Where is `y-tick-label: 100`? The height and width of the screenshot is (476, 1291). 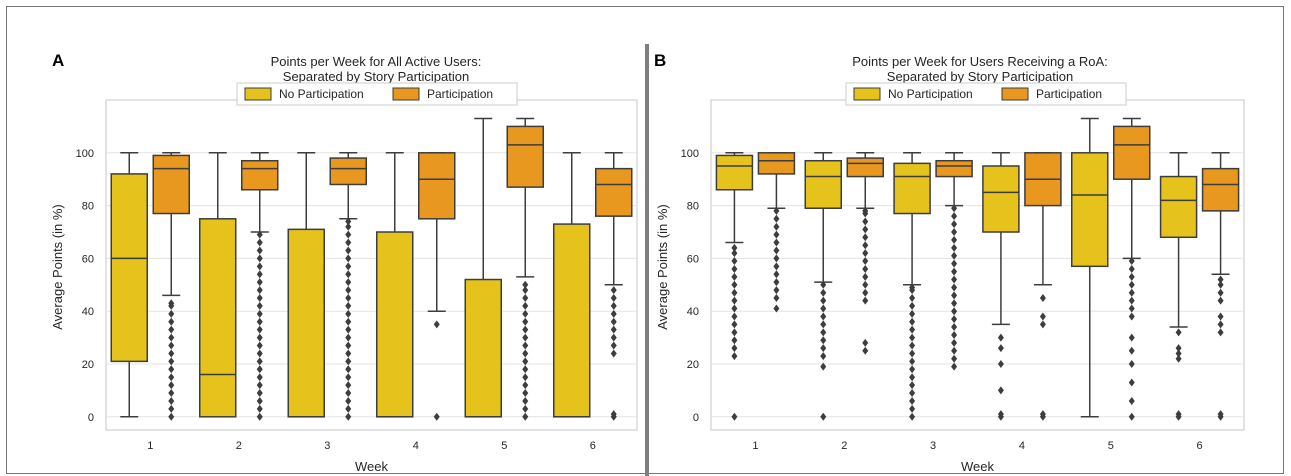
y-tick-label: 100 is located at coordinates (85, 154).